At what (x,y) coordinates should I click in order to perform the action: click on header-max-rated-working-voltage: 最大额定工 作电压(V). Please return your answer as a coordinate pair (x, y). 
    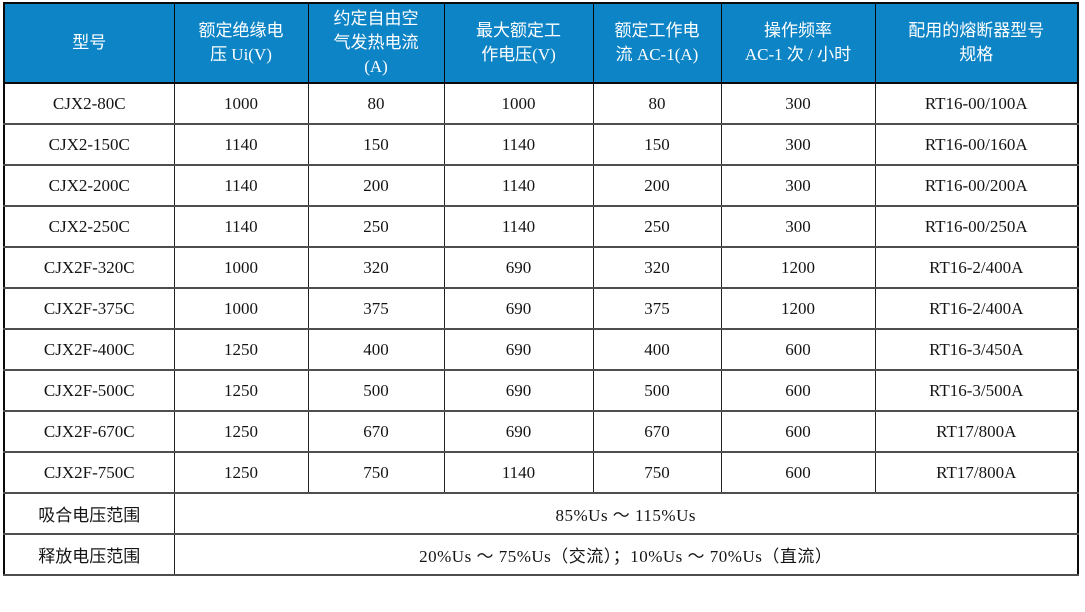
    Looking at the image, I should click on (518, 43).